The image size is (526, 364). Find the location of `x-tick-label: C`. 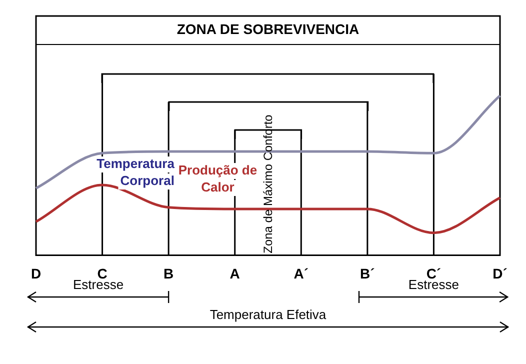

x-tick-label: C is located at coordinates (102, 273).